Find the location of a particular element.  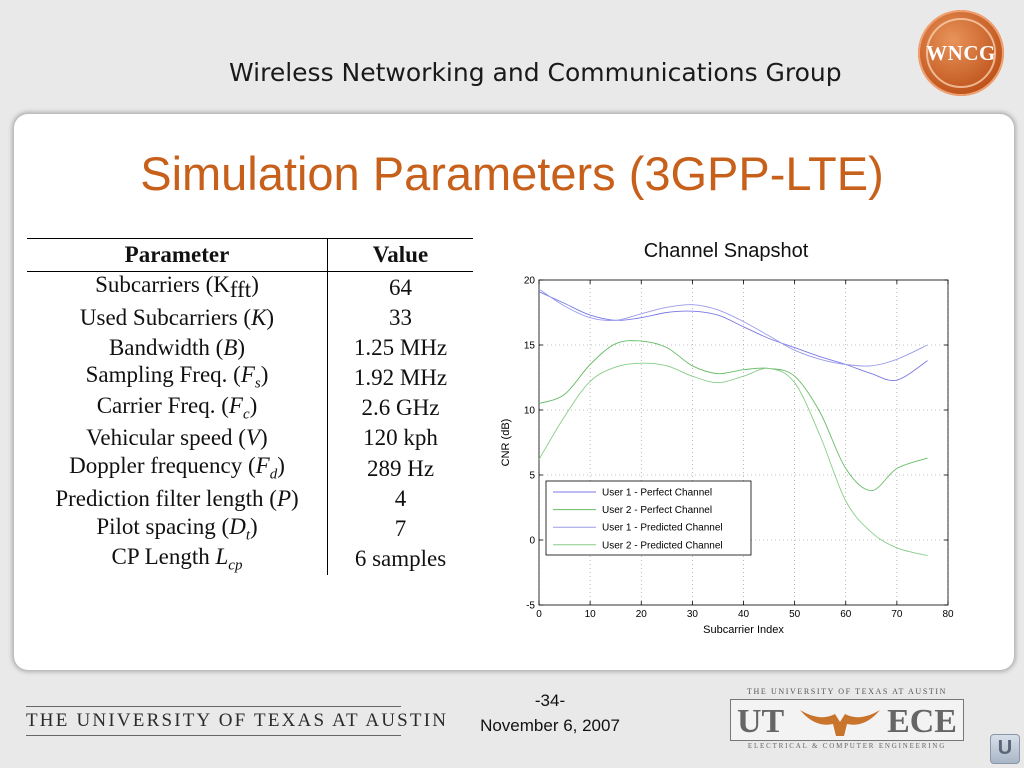

param-value: 7 is located at coordinates (400, 528).